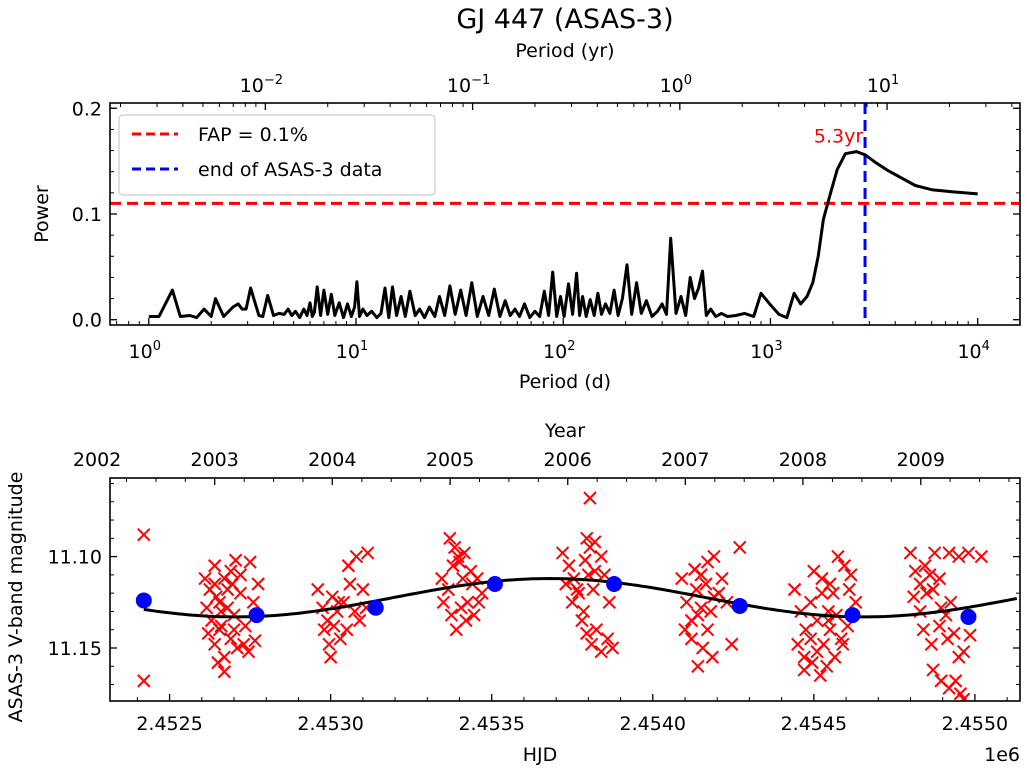  I want to click on y-tick-label: 0.0, so click(87, 321).